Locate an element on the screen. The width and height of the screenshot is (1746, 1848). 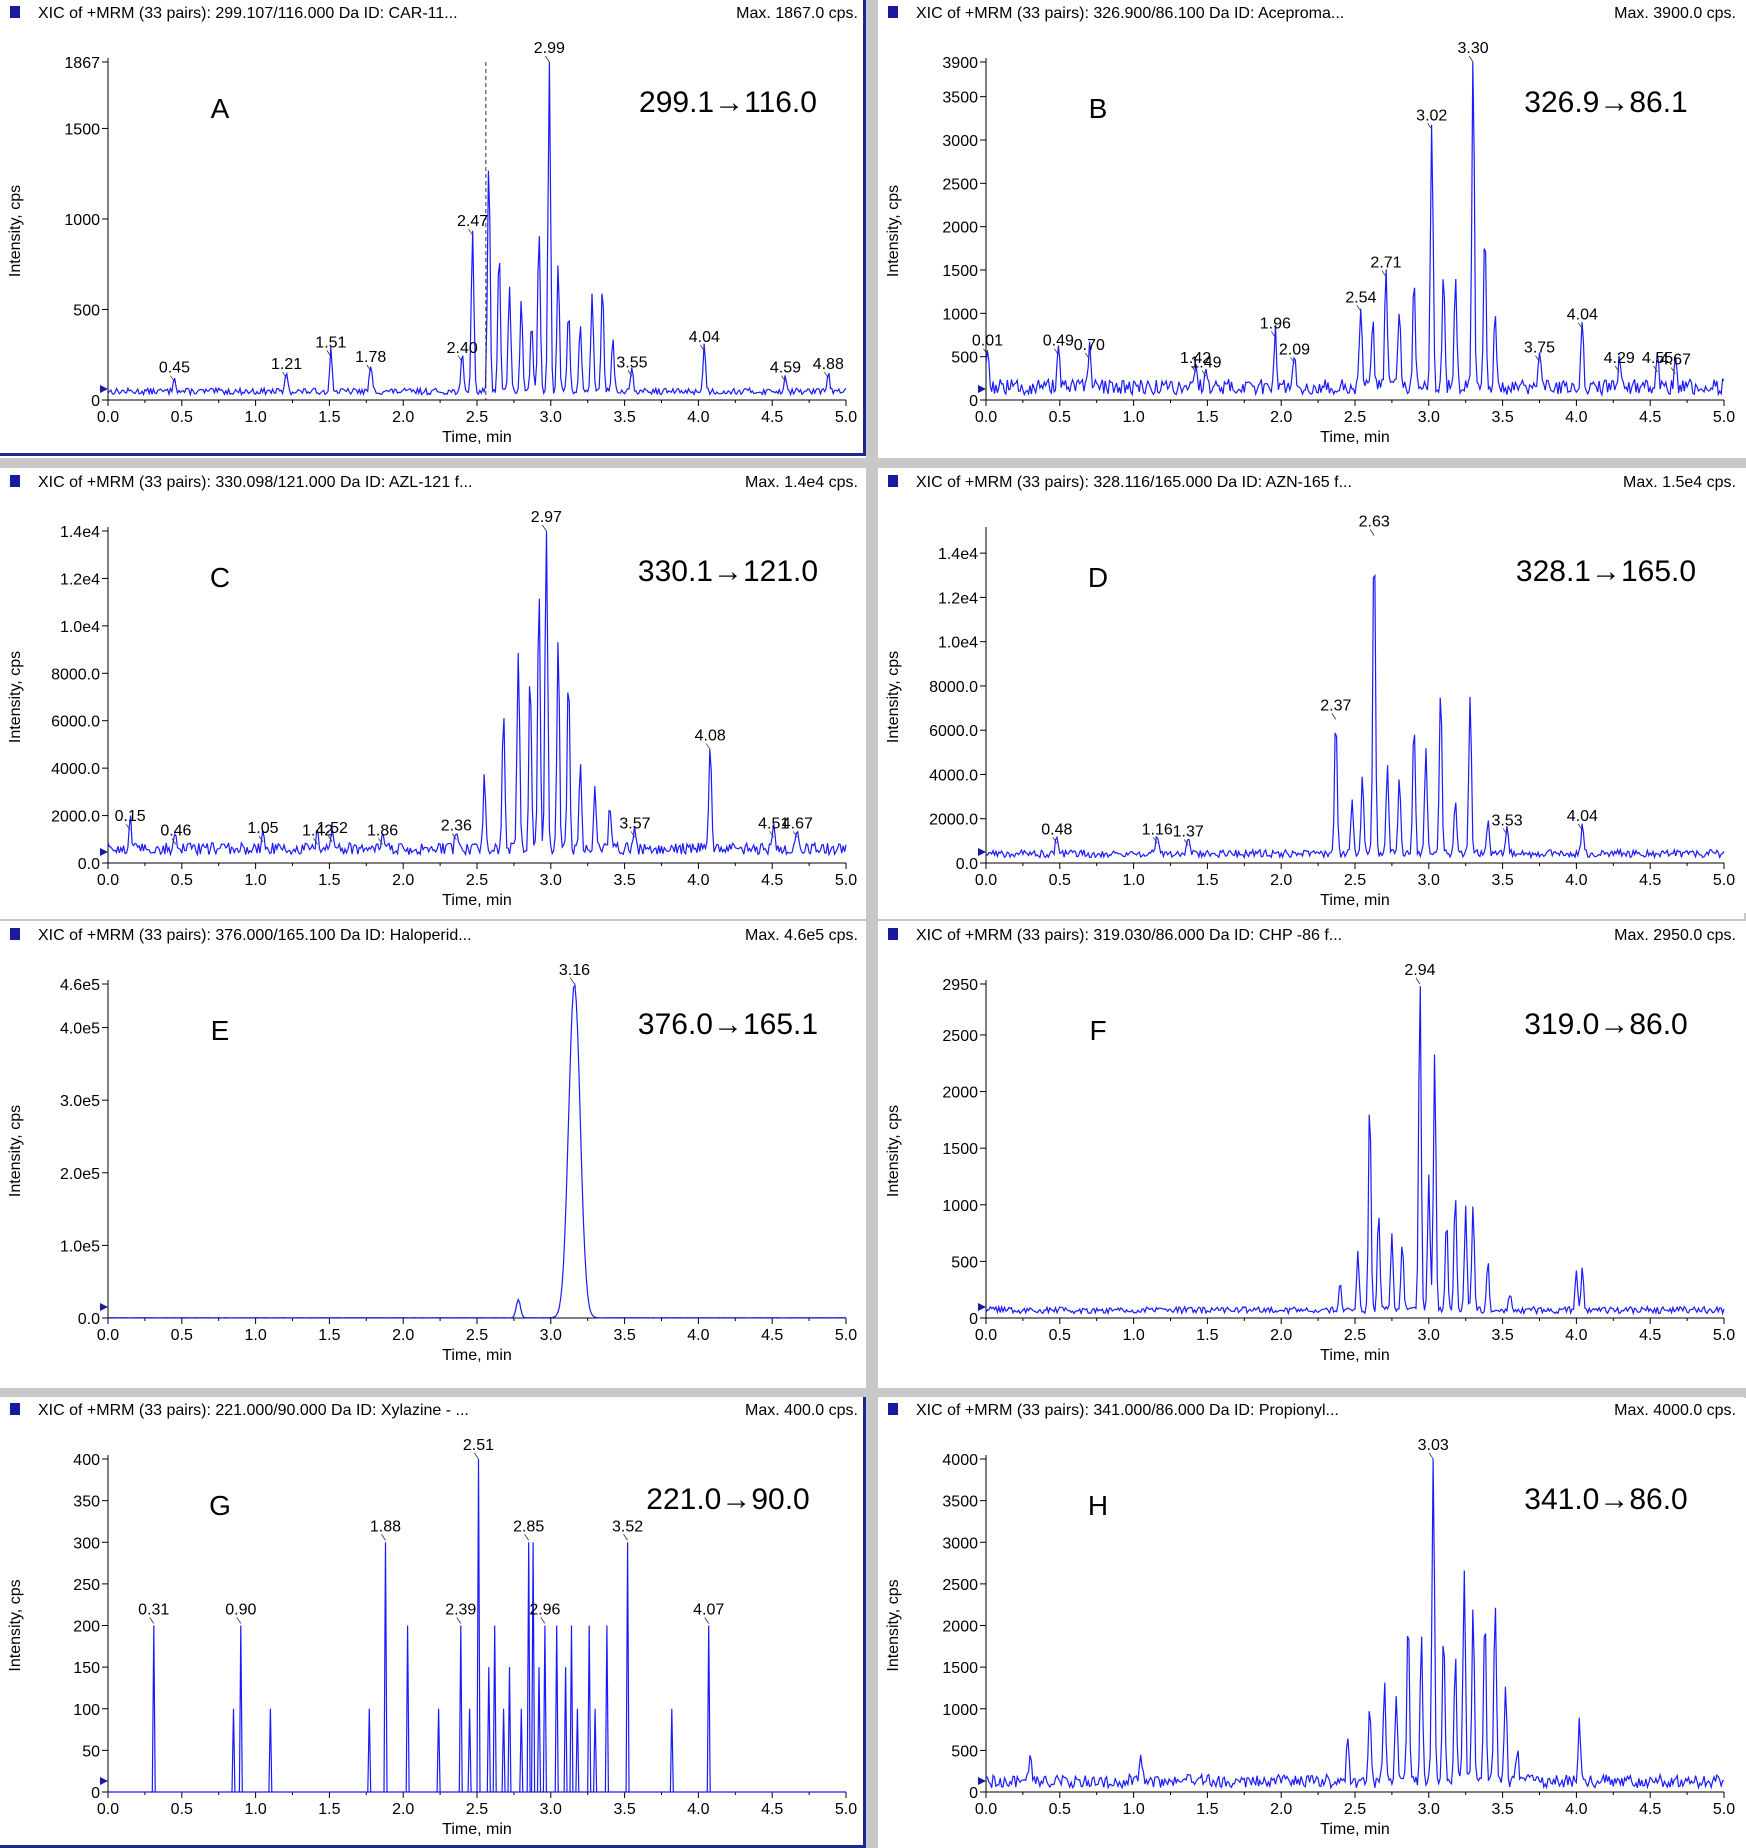
y-tick-label: 3500 is located at coordinates (960, 1502).